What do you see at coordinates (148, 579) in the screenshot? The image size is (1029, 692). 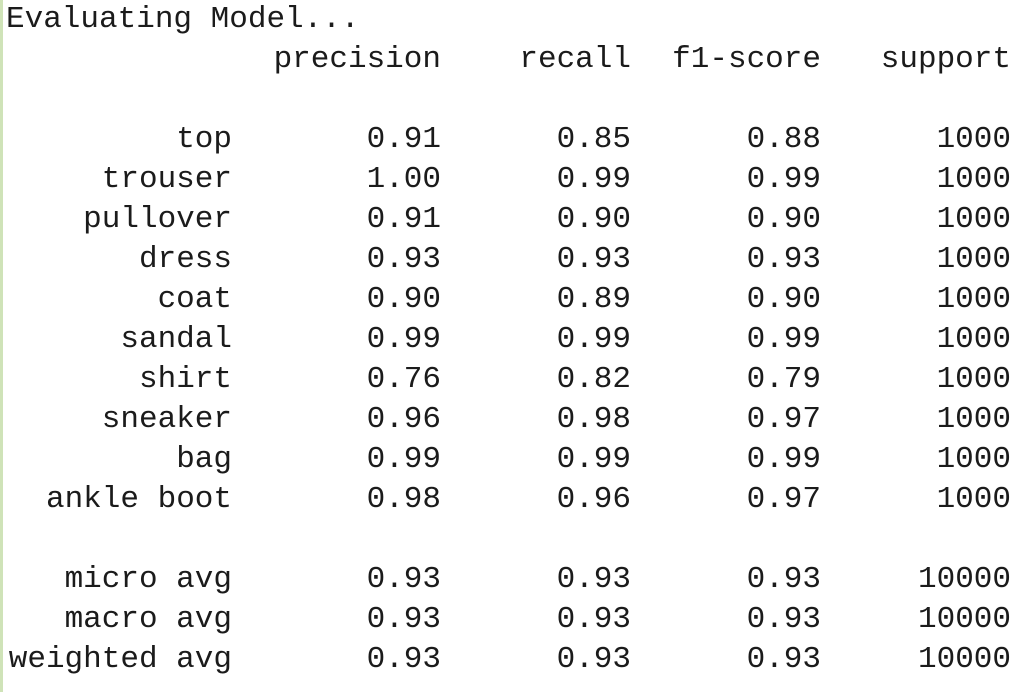 I see `row-label: micro avg` at bounding box center [148, 579].